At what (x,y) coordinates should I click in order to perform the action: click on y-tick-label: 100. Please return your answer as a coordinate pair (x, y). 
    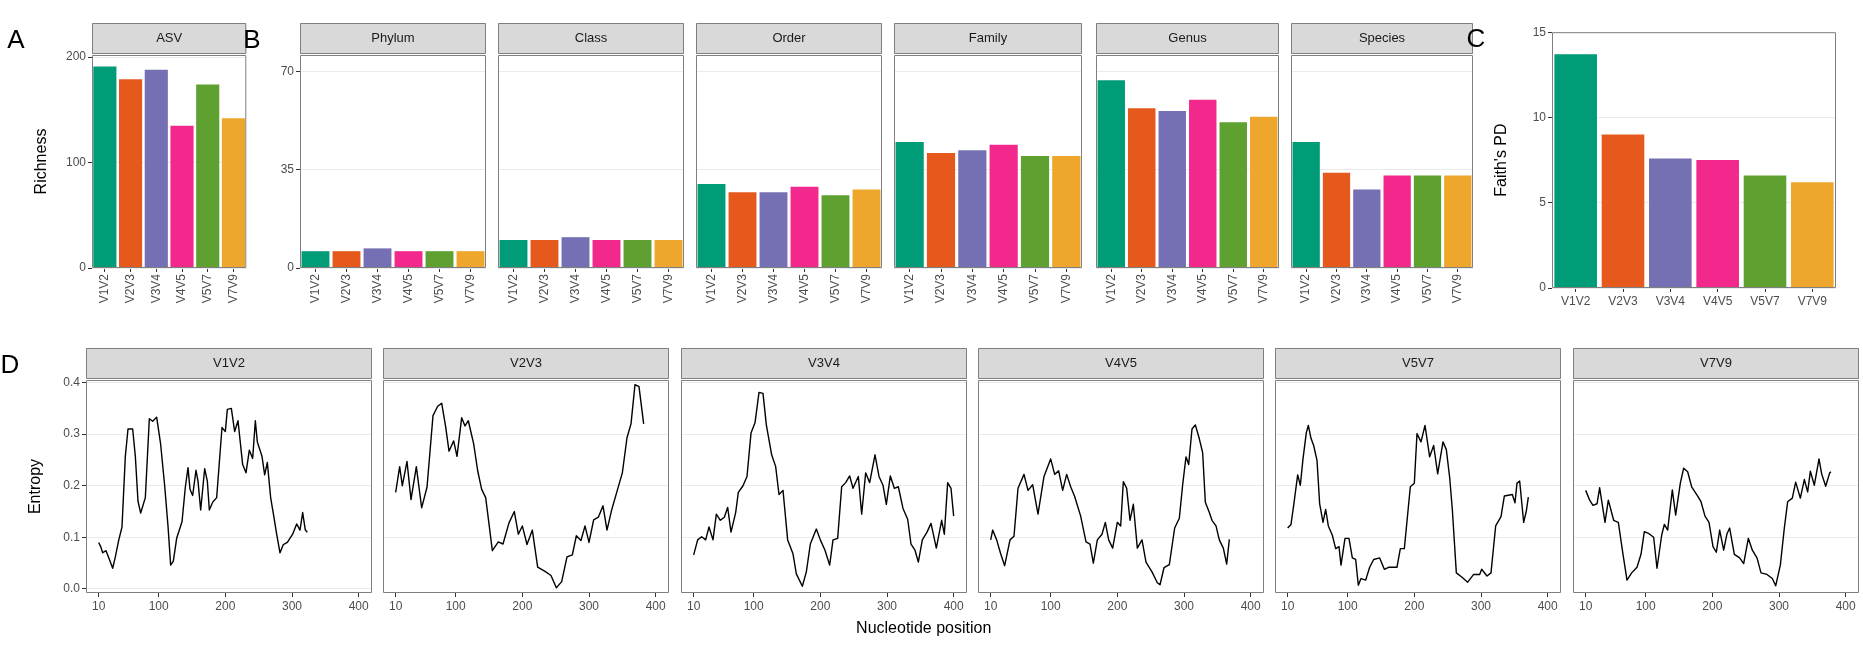
    Looking at the image, I should click on (76, 161).